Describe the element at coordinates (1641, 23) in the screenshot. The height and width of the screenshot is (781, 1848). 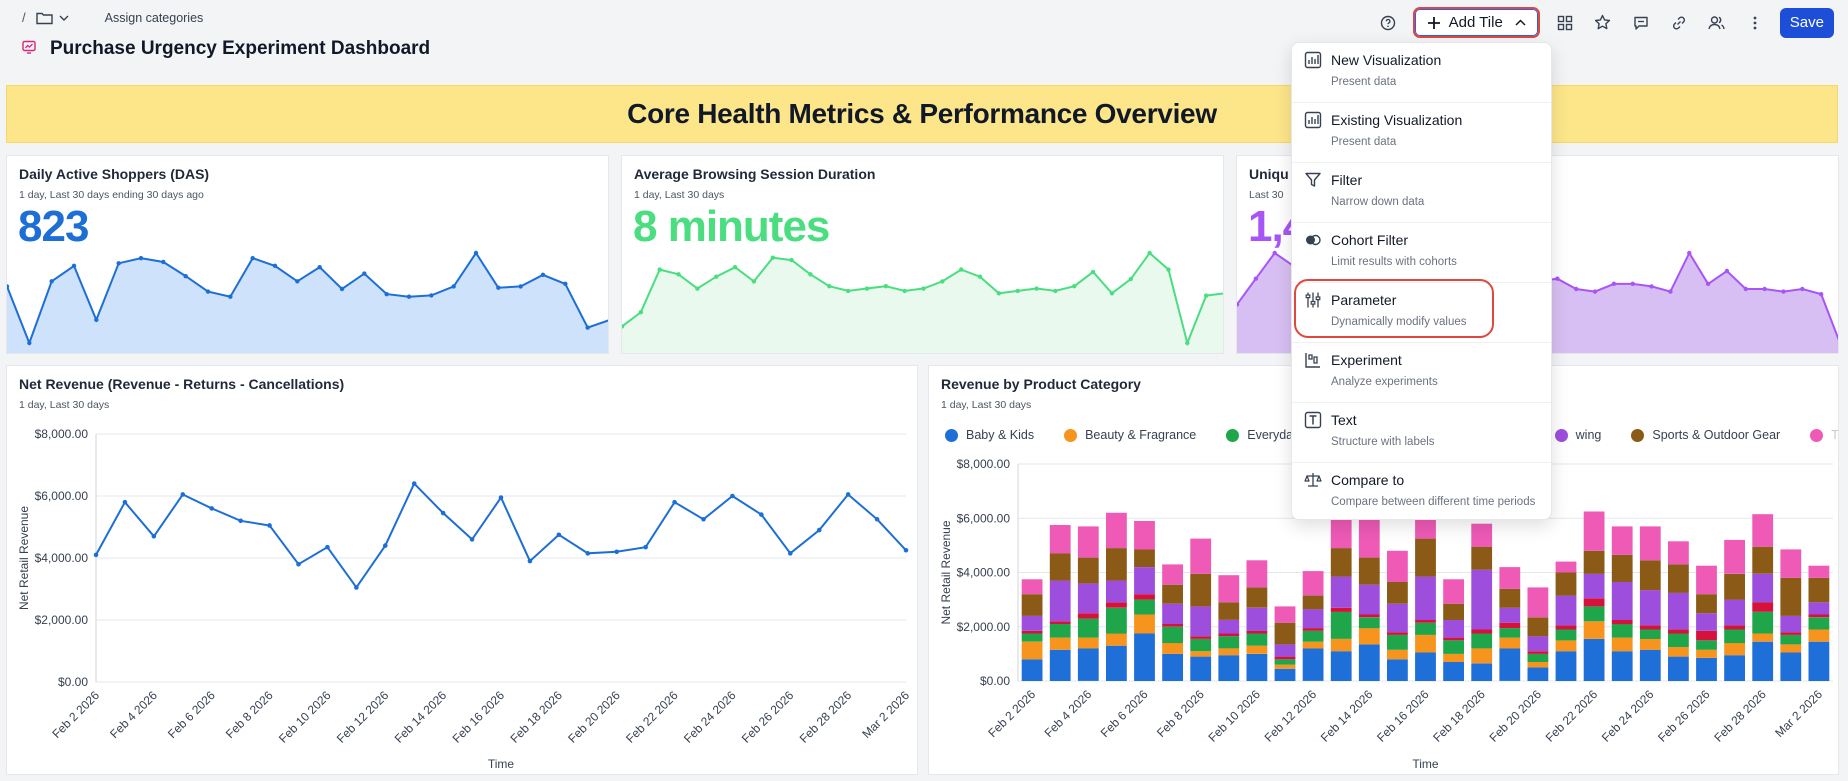
I see `comment-icon` at that location.